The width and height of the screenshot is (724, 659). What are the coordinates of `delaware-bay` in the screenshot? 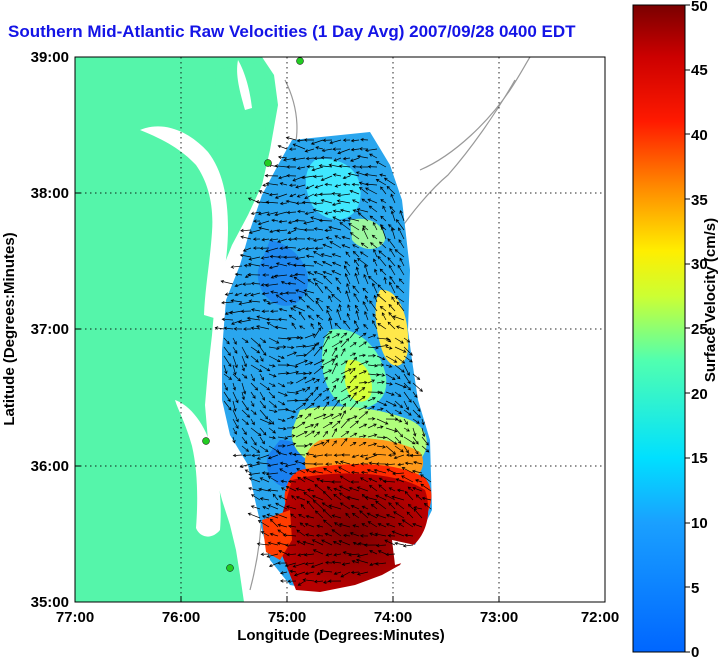 It's located at (244, 85).